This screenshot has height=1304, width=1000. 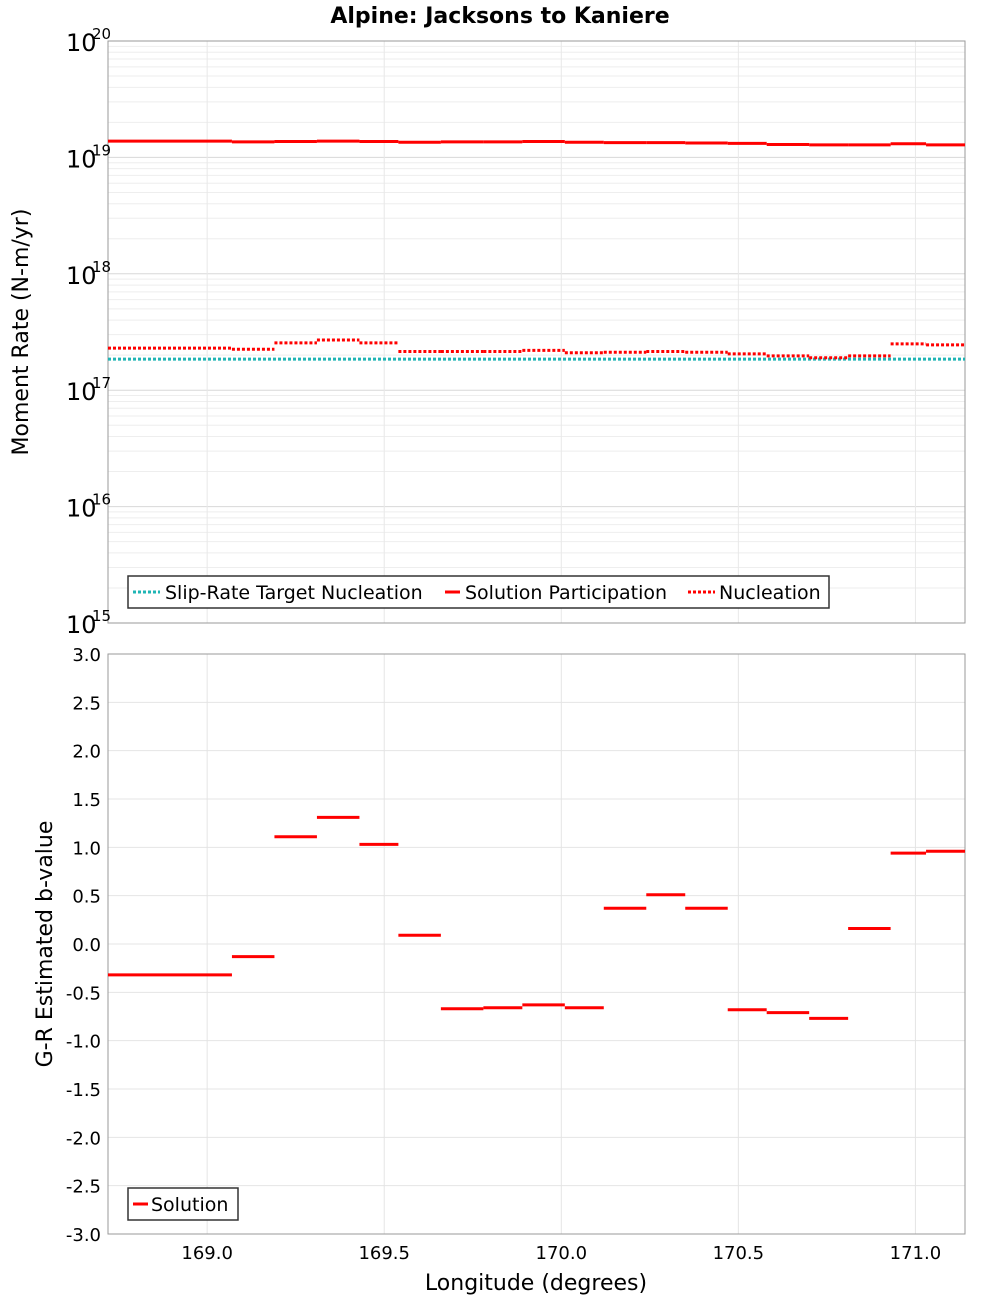 I want to click on x-axis-label: Longitude (degrees), so click(x=536, y=1283).